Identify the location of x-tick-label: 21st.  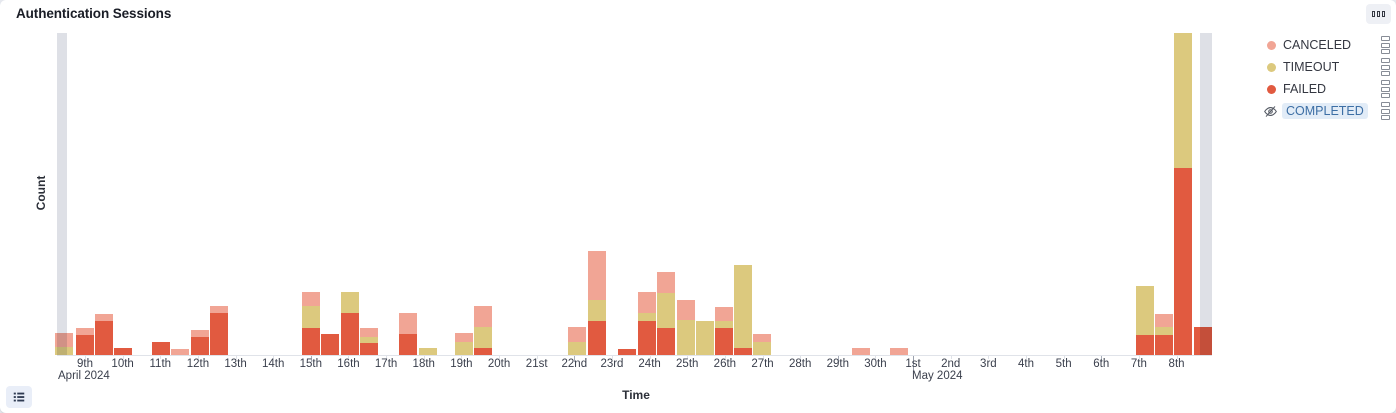
(536, 364).